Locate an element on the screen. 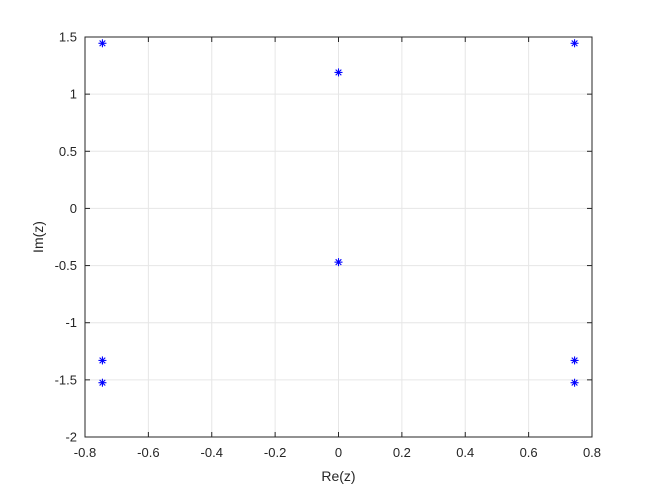 Image resolution: width=654 pixels, height=491 pixels. y-tick-label: -1 is located at coordinates (71, 322).